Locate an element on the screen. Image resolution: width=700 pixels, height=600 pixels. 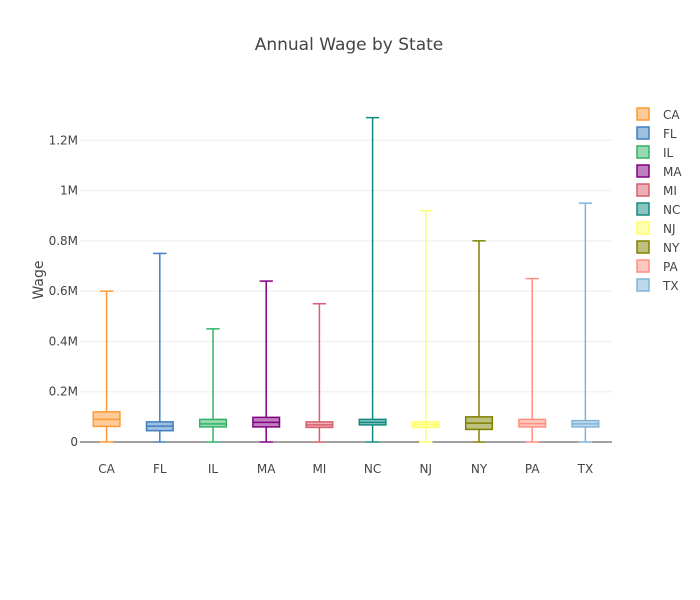
box-nj is located at coordinates (425, 326).